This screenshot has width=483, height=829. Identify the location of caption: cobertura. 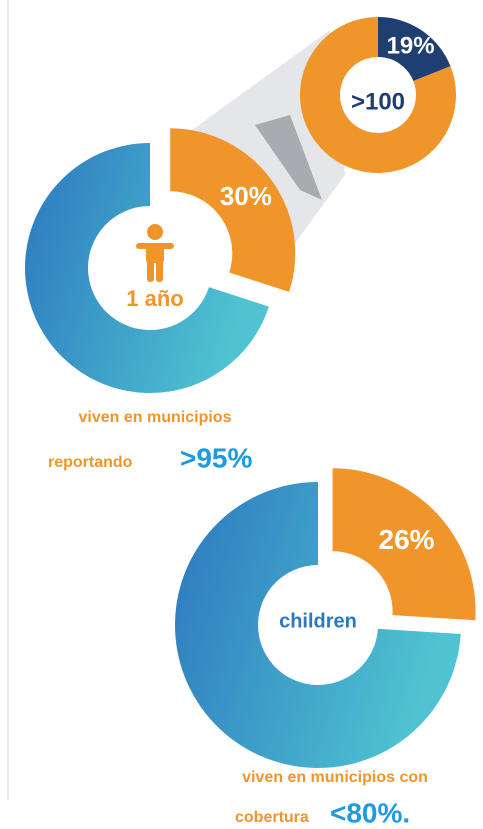
(272, 817).